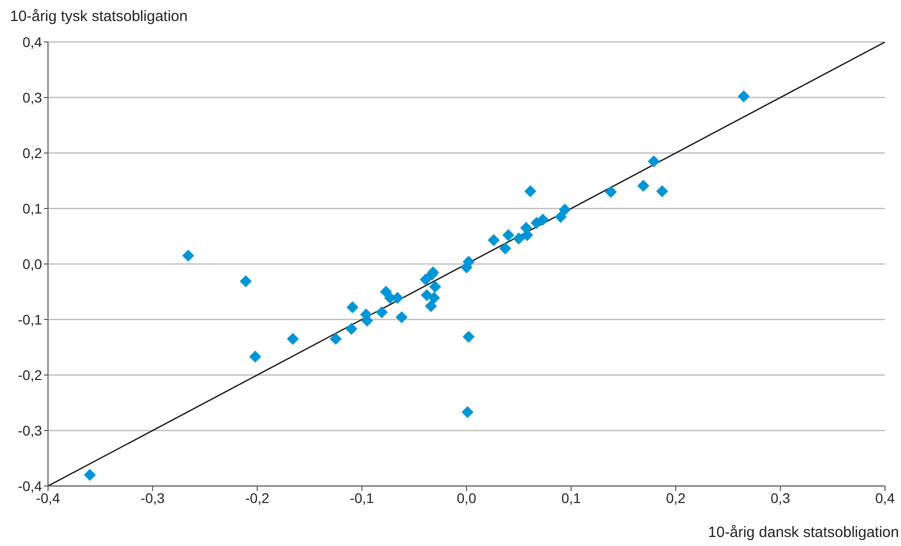 The image size is (901, 546). I want to click on y-tick-label: -0,3, so click(30, 430).